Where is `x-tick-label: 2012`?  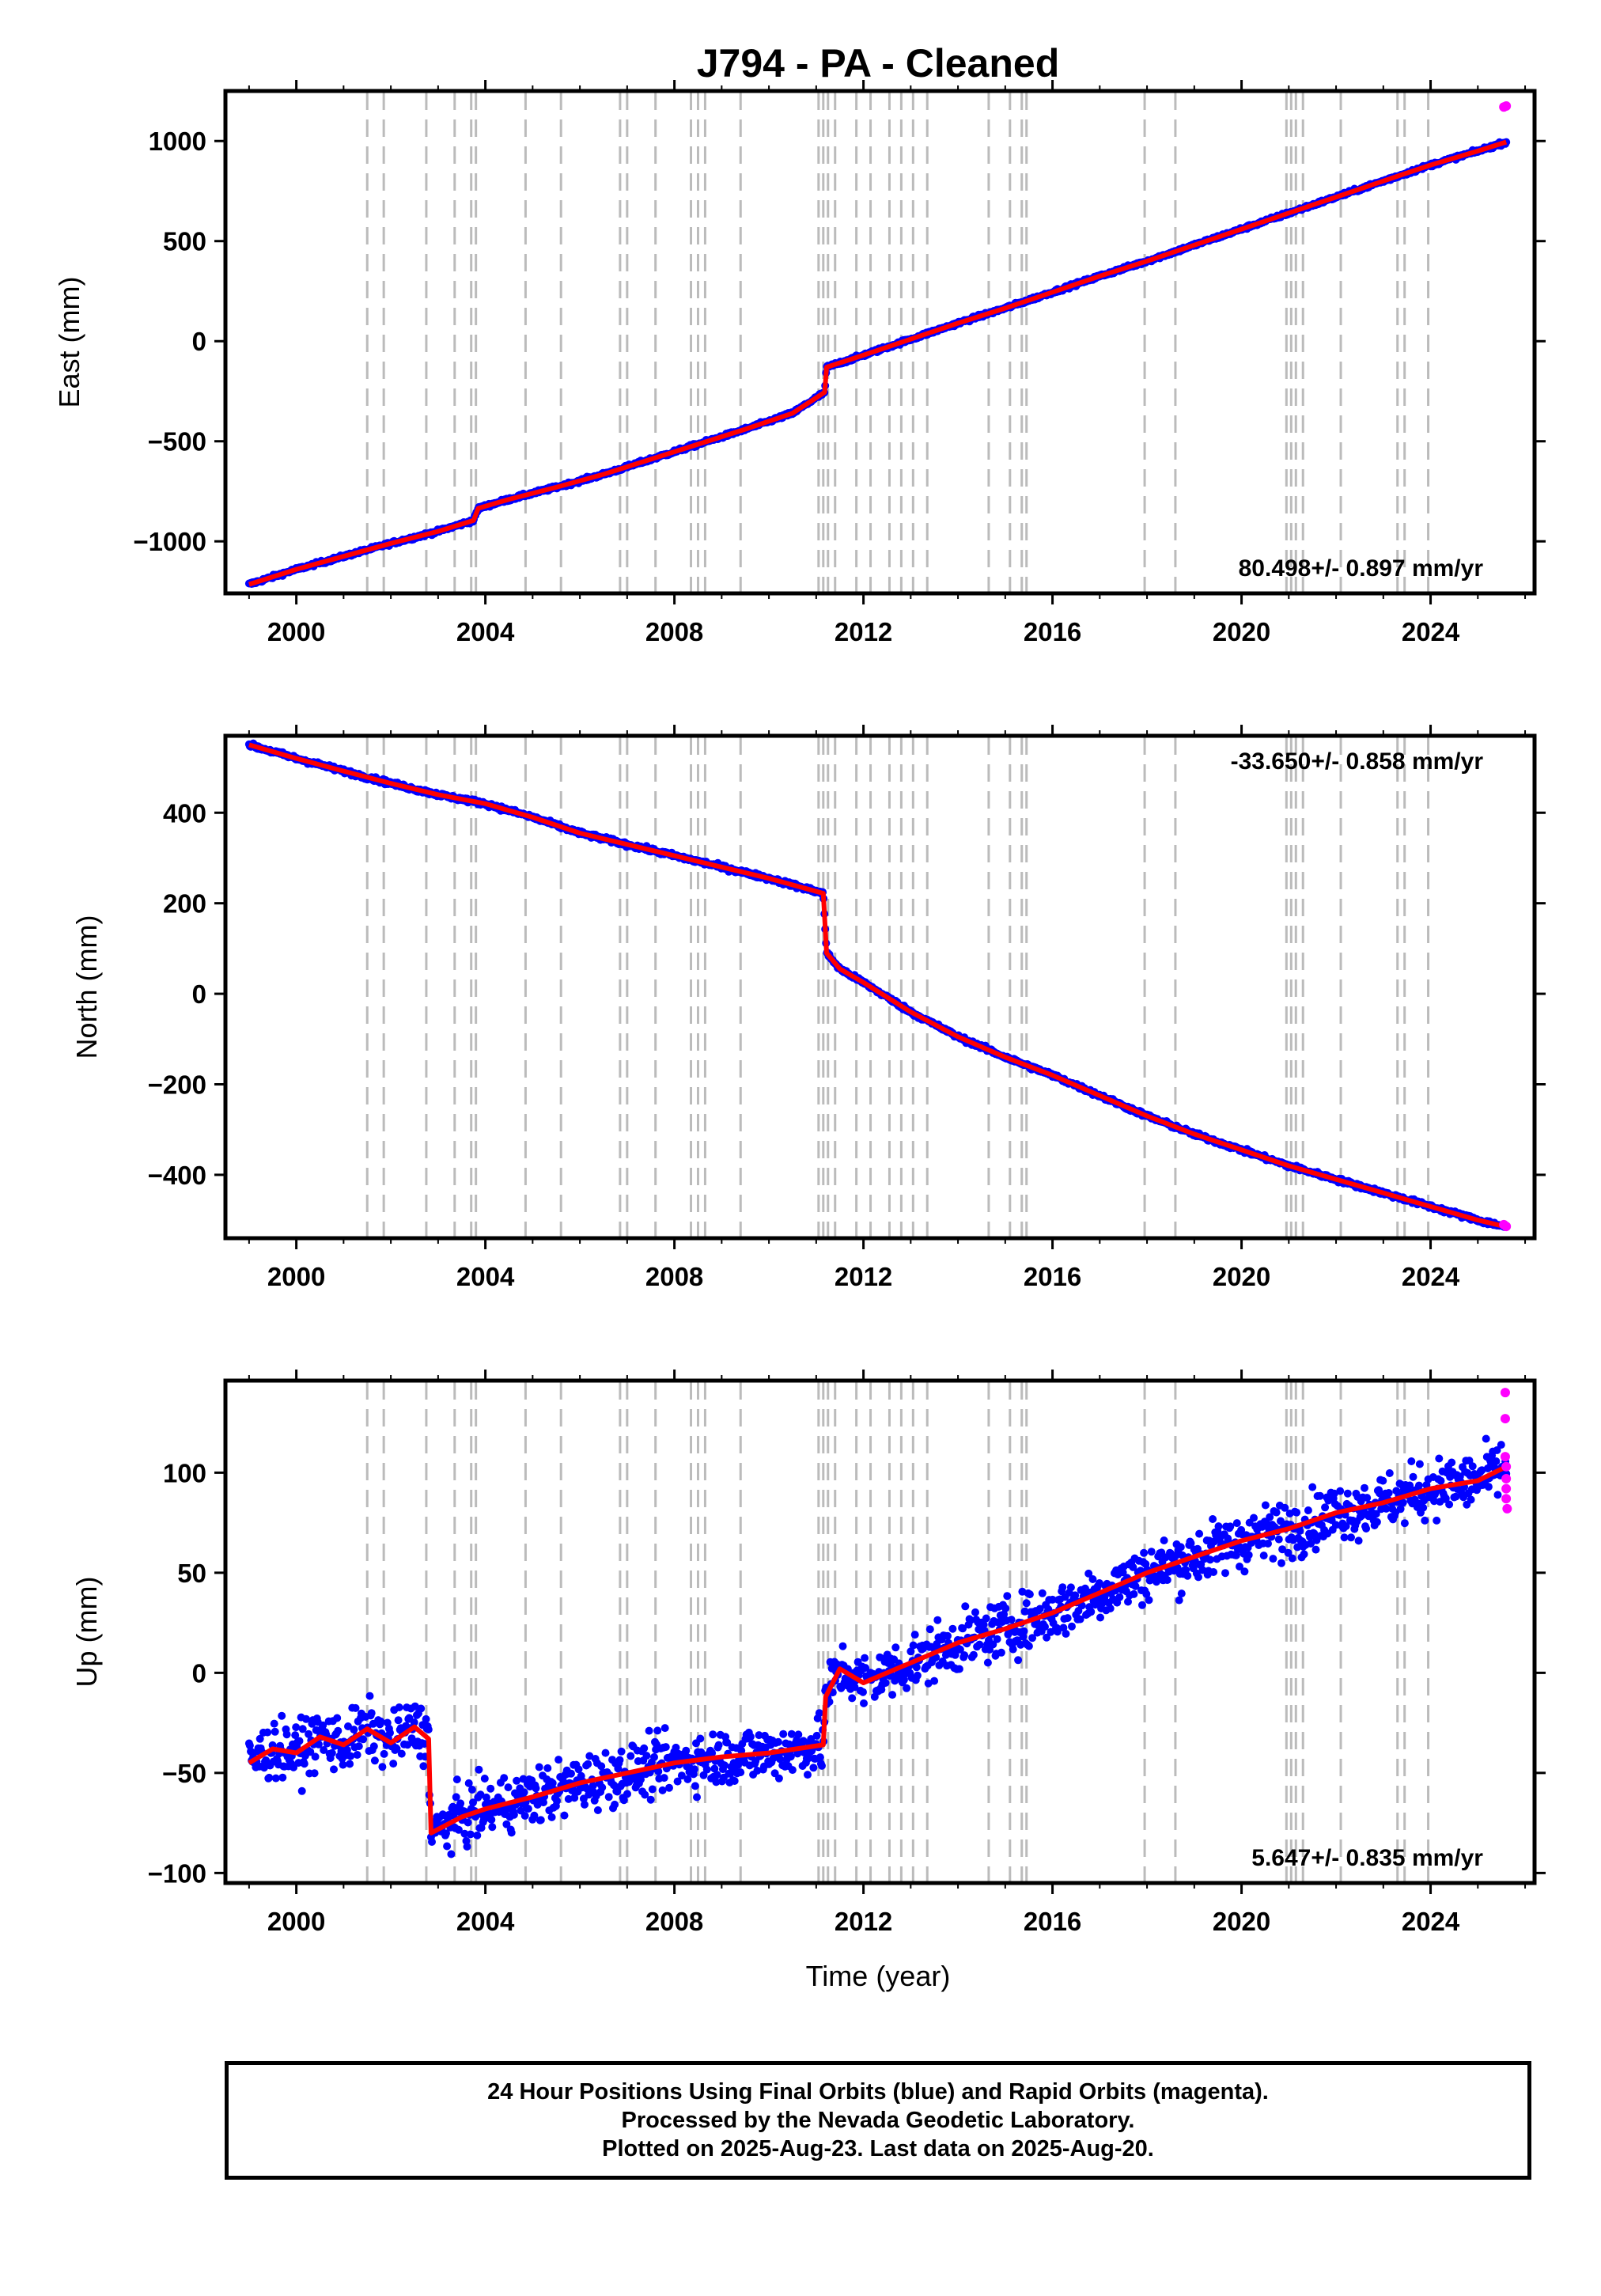
x-tick-label: 2012 is located at coordinates (863, 631).